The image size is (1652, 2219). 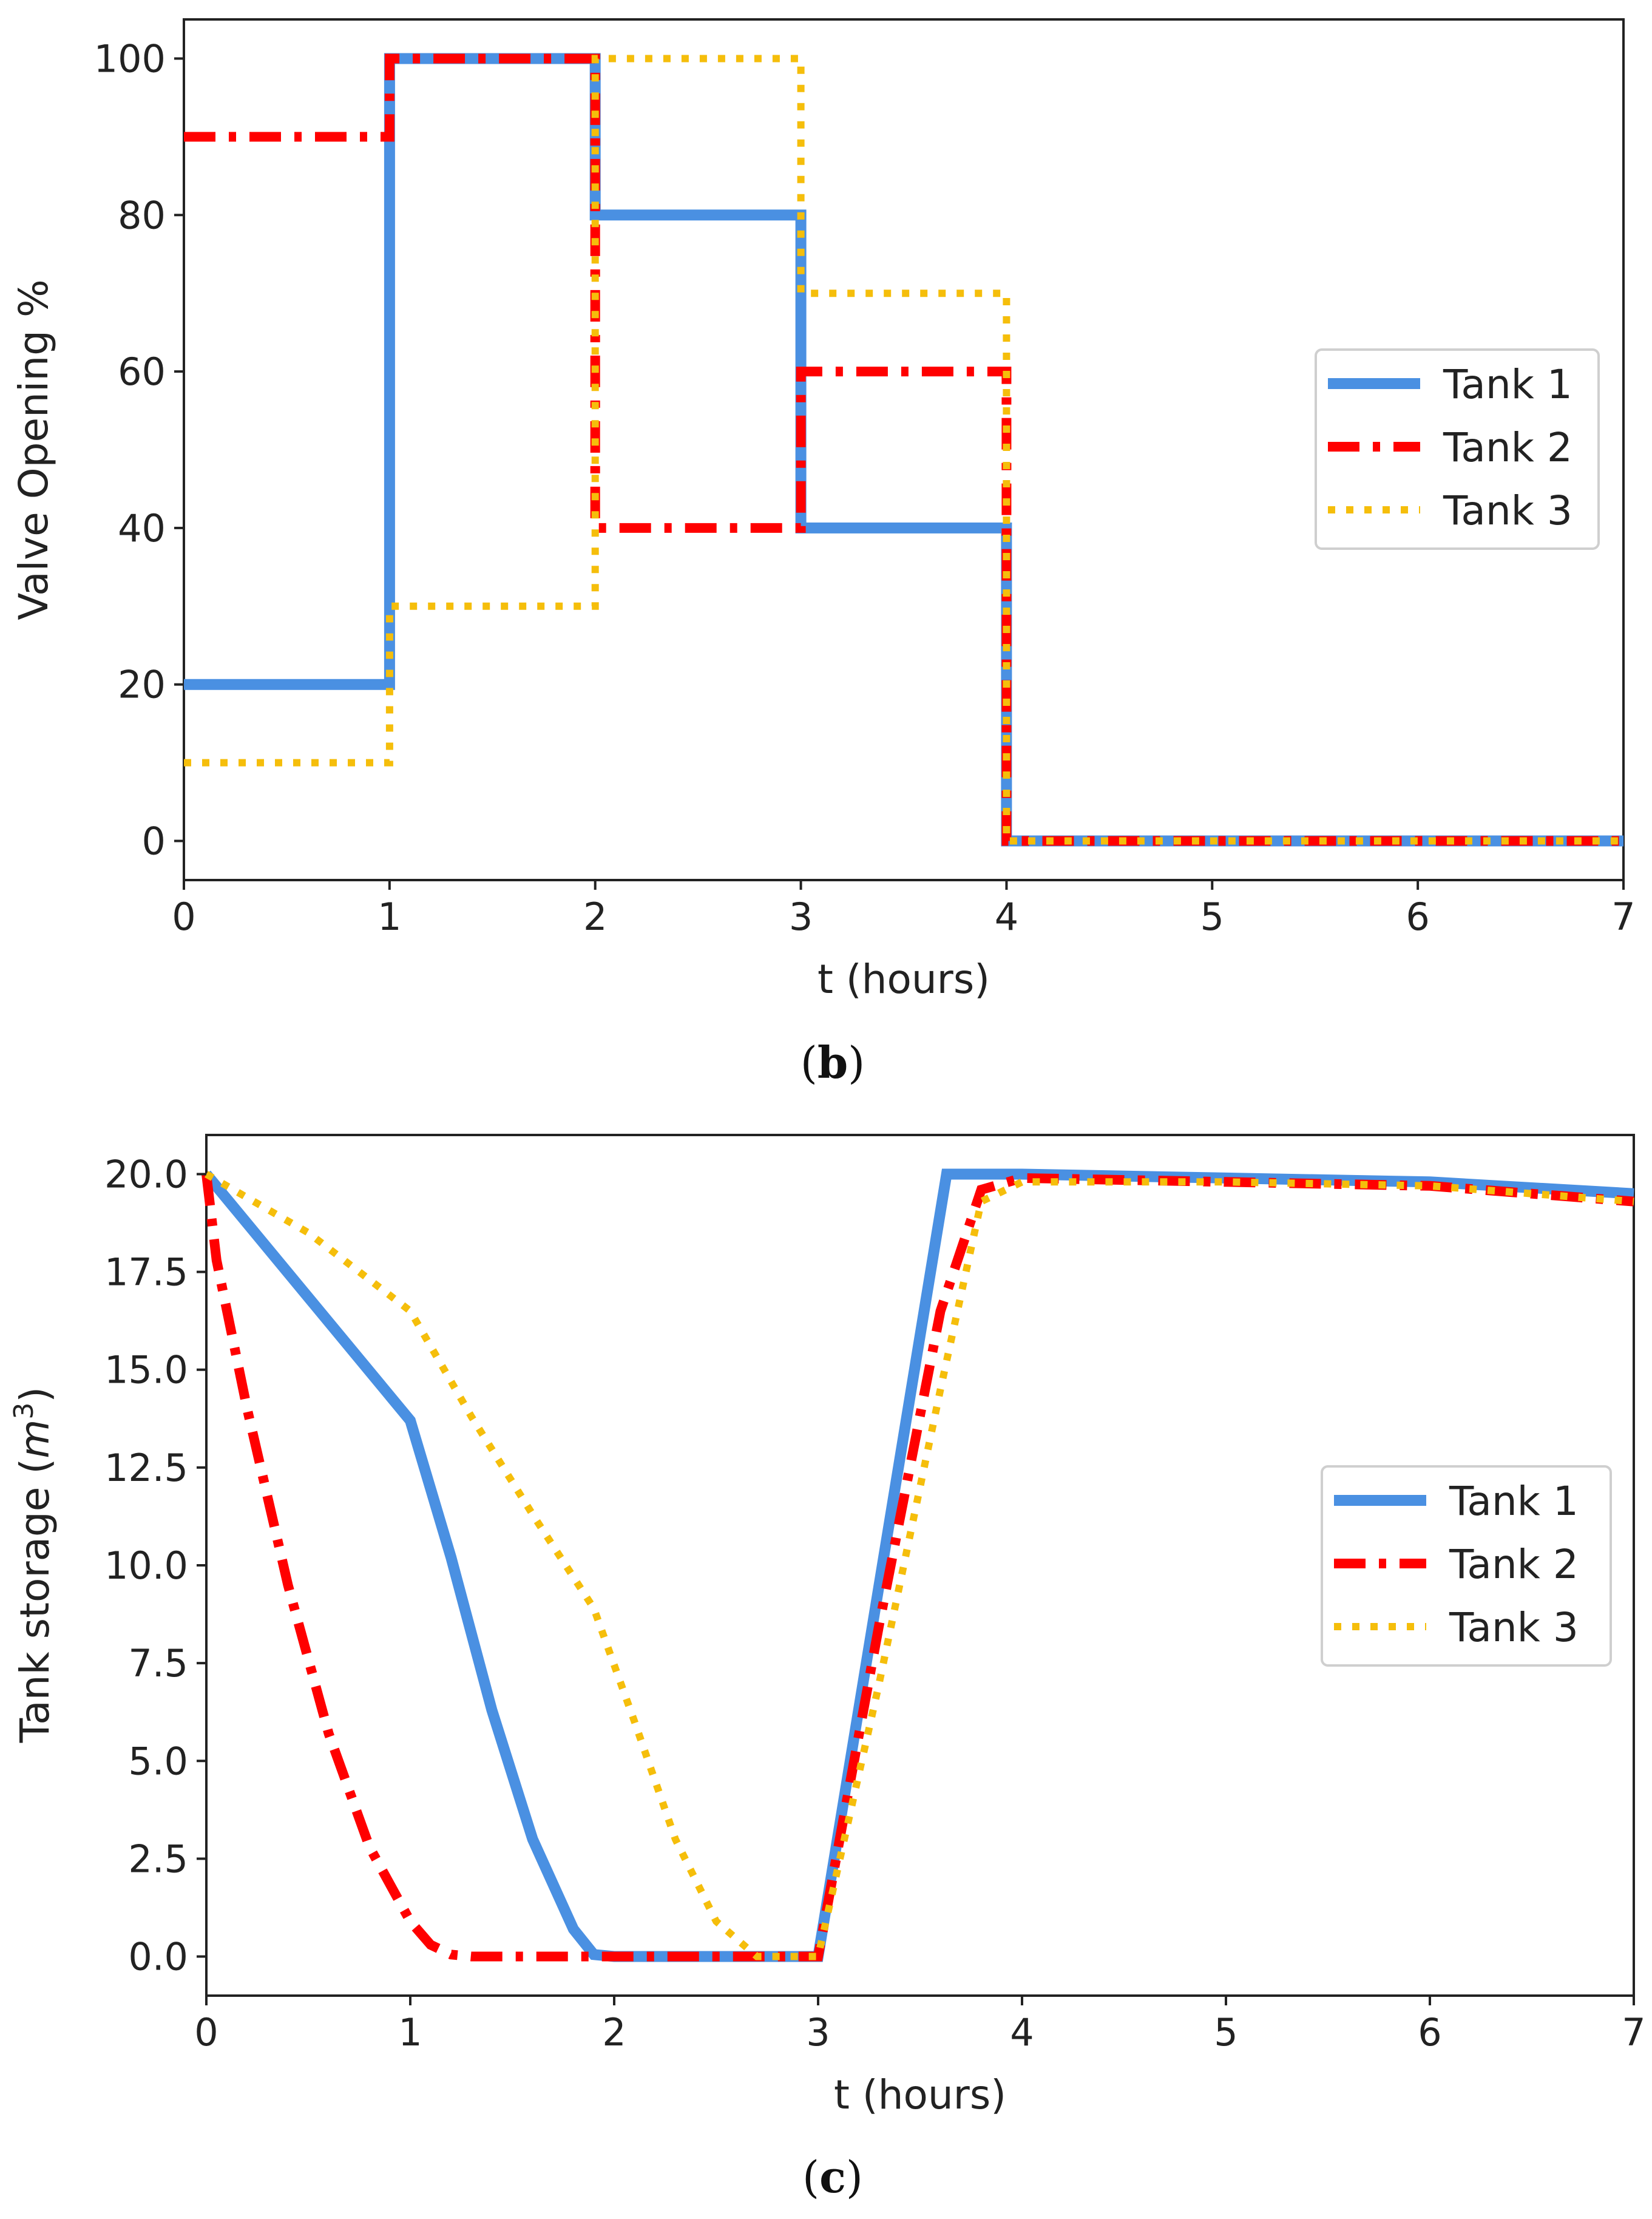 I want to click on chart-b-x-tick-label: 2, so click(x=595, y=917).